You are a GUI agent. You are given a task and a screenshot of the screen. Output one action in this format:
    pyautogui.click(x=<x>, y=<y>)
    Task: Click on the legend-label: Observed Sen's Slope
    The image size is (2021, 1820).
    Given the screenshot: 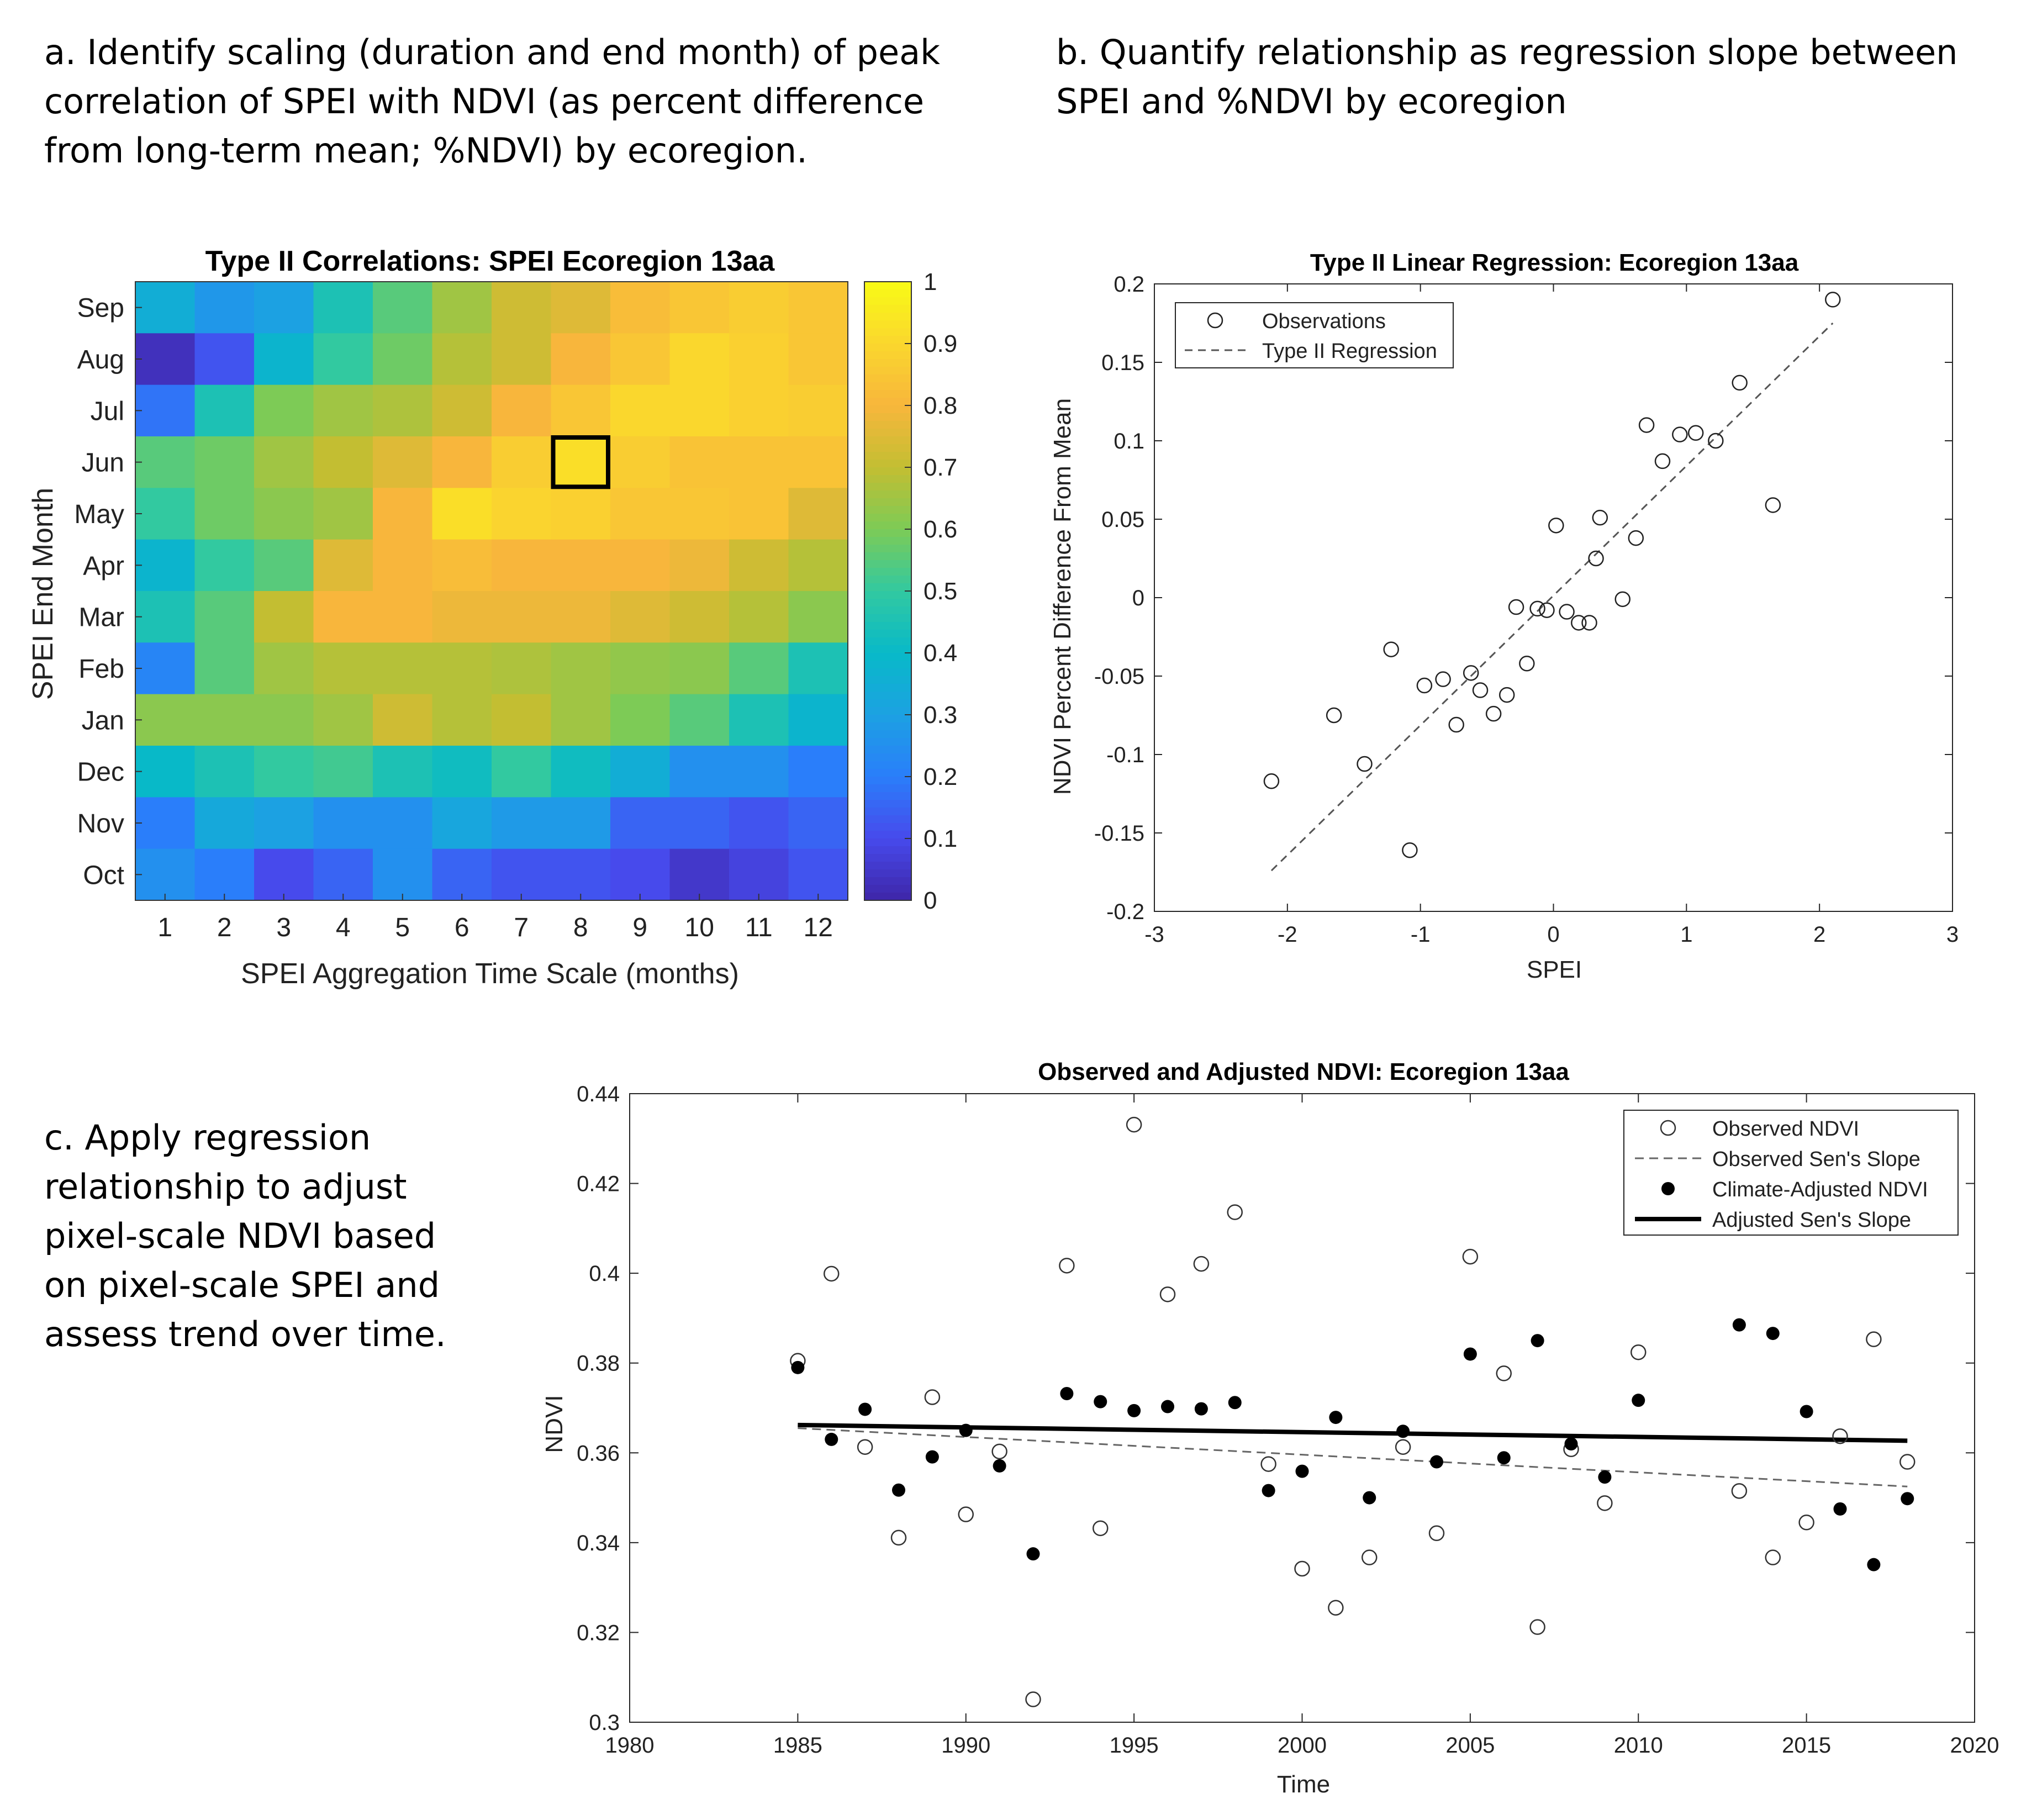 What is the action you would take?
    pyautogui.click(x=1816, y=1160)
    